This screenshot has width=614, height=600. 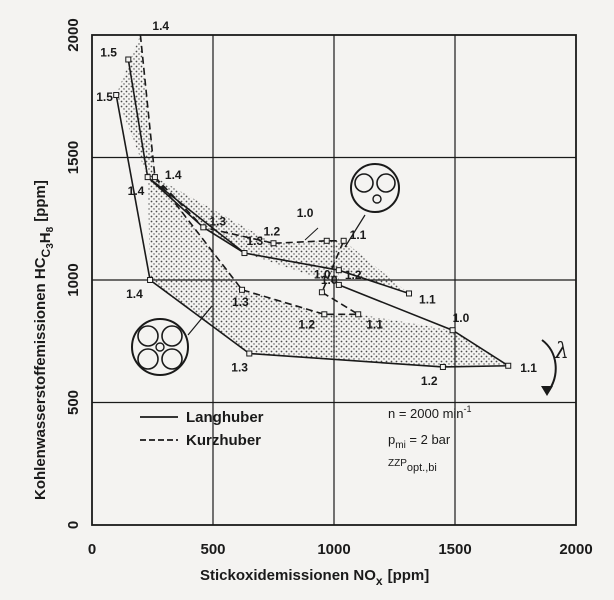 I want to click on y-tick-label: 1500, so click(x=73, y=157).